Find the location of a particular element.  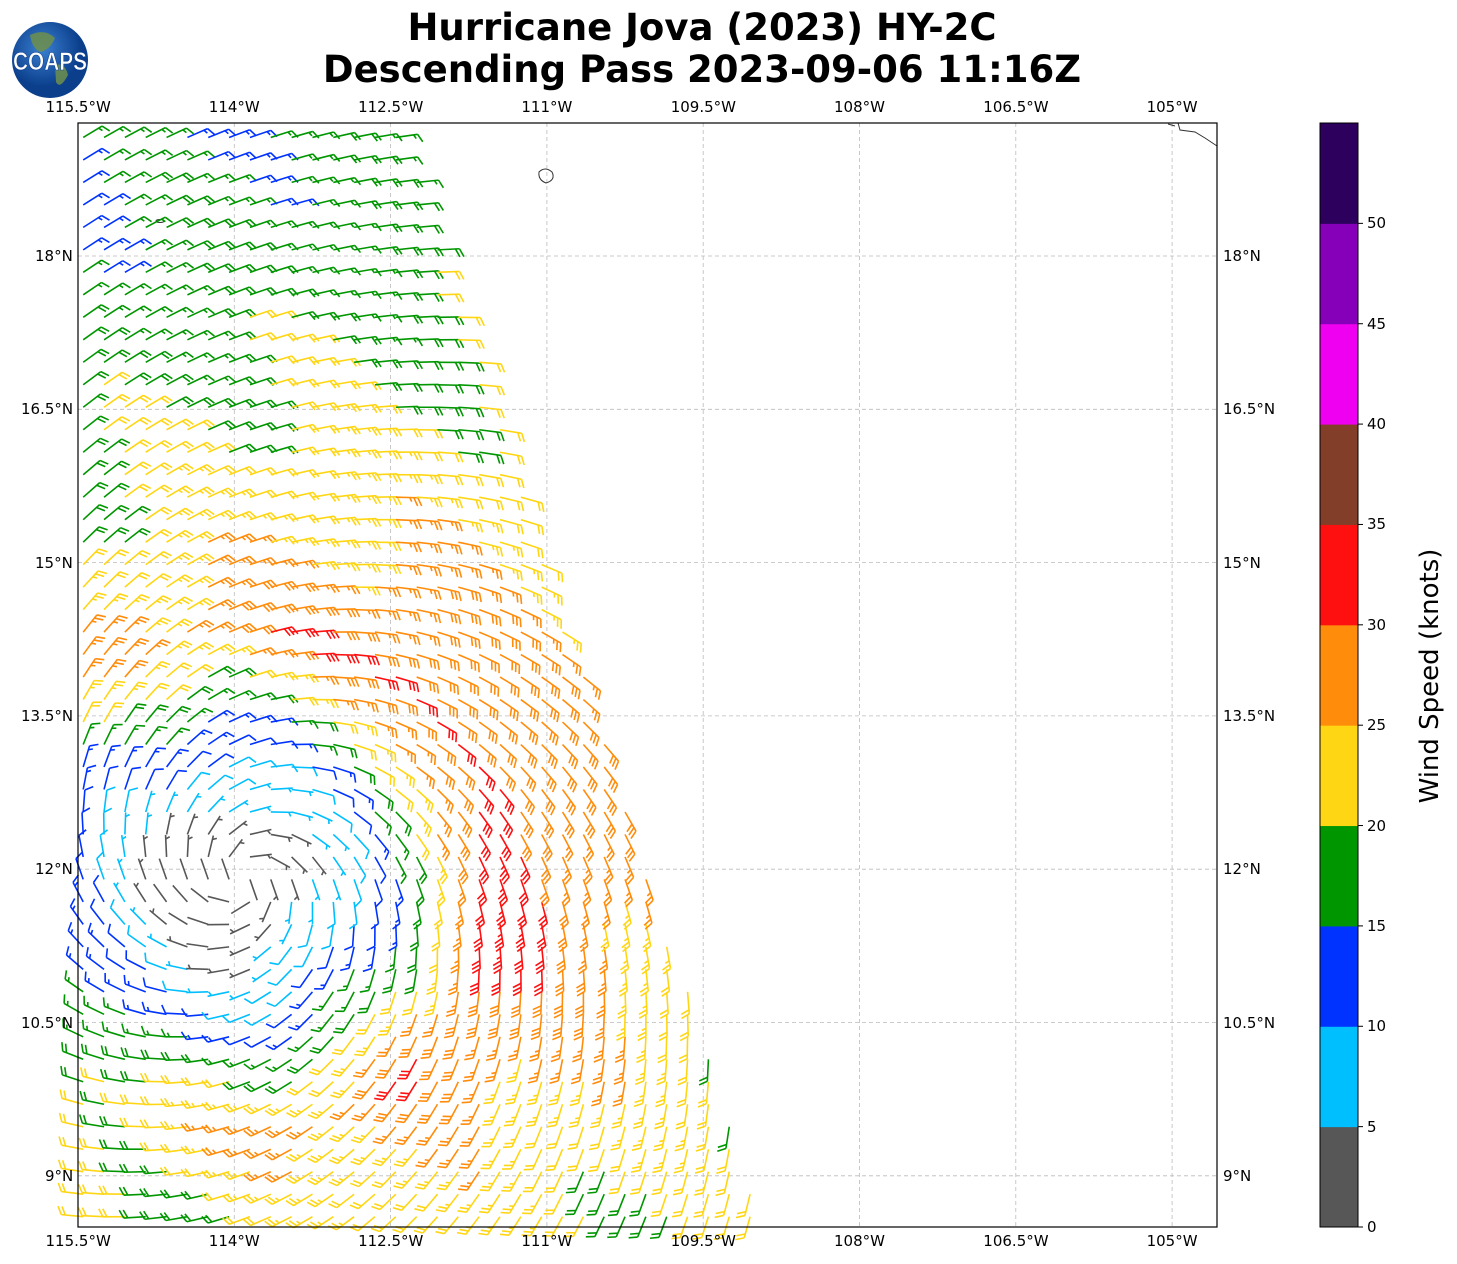

lon-tick-label-bottom: 111°W is located at coordinates (547, 1241).